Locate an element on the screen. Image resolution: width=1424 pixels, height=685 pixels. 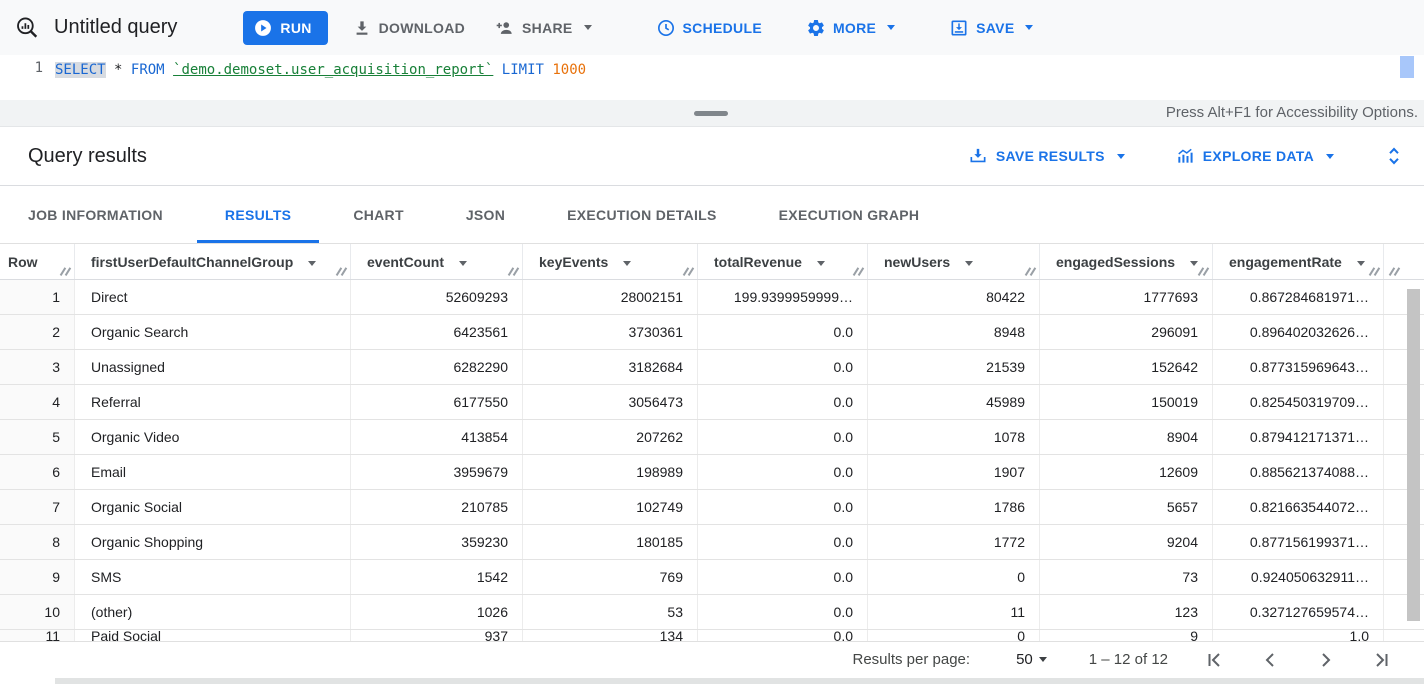
prev-page-button is located at coordinates (1270, 660).